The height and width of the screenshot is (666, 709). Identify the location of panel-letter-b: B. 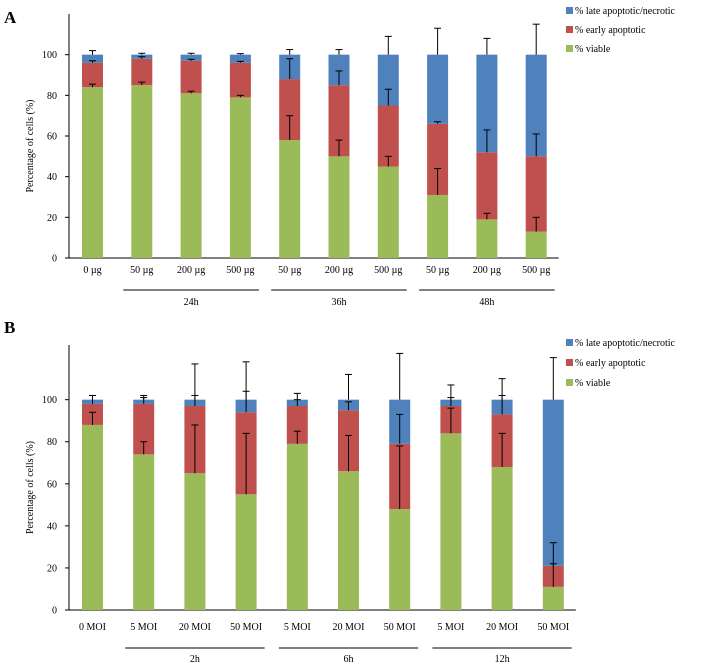
(9, 327).